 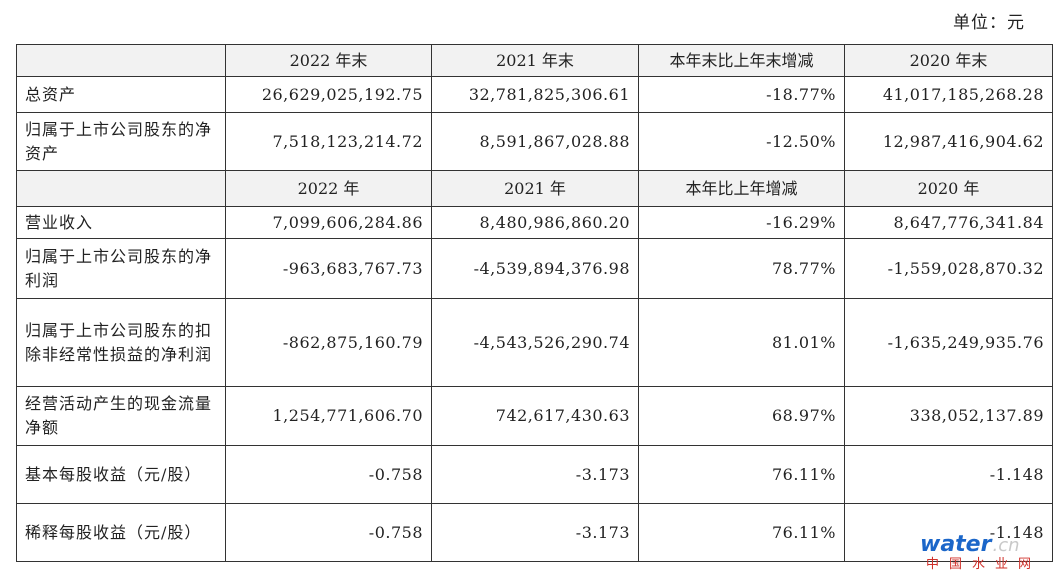 I want to click on header-2020-end: 2020 年末, so click(x=948, y=60).